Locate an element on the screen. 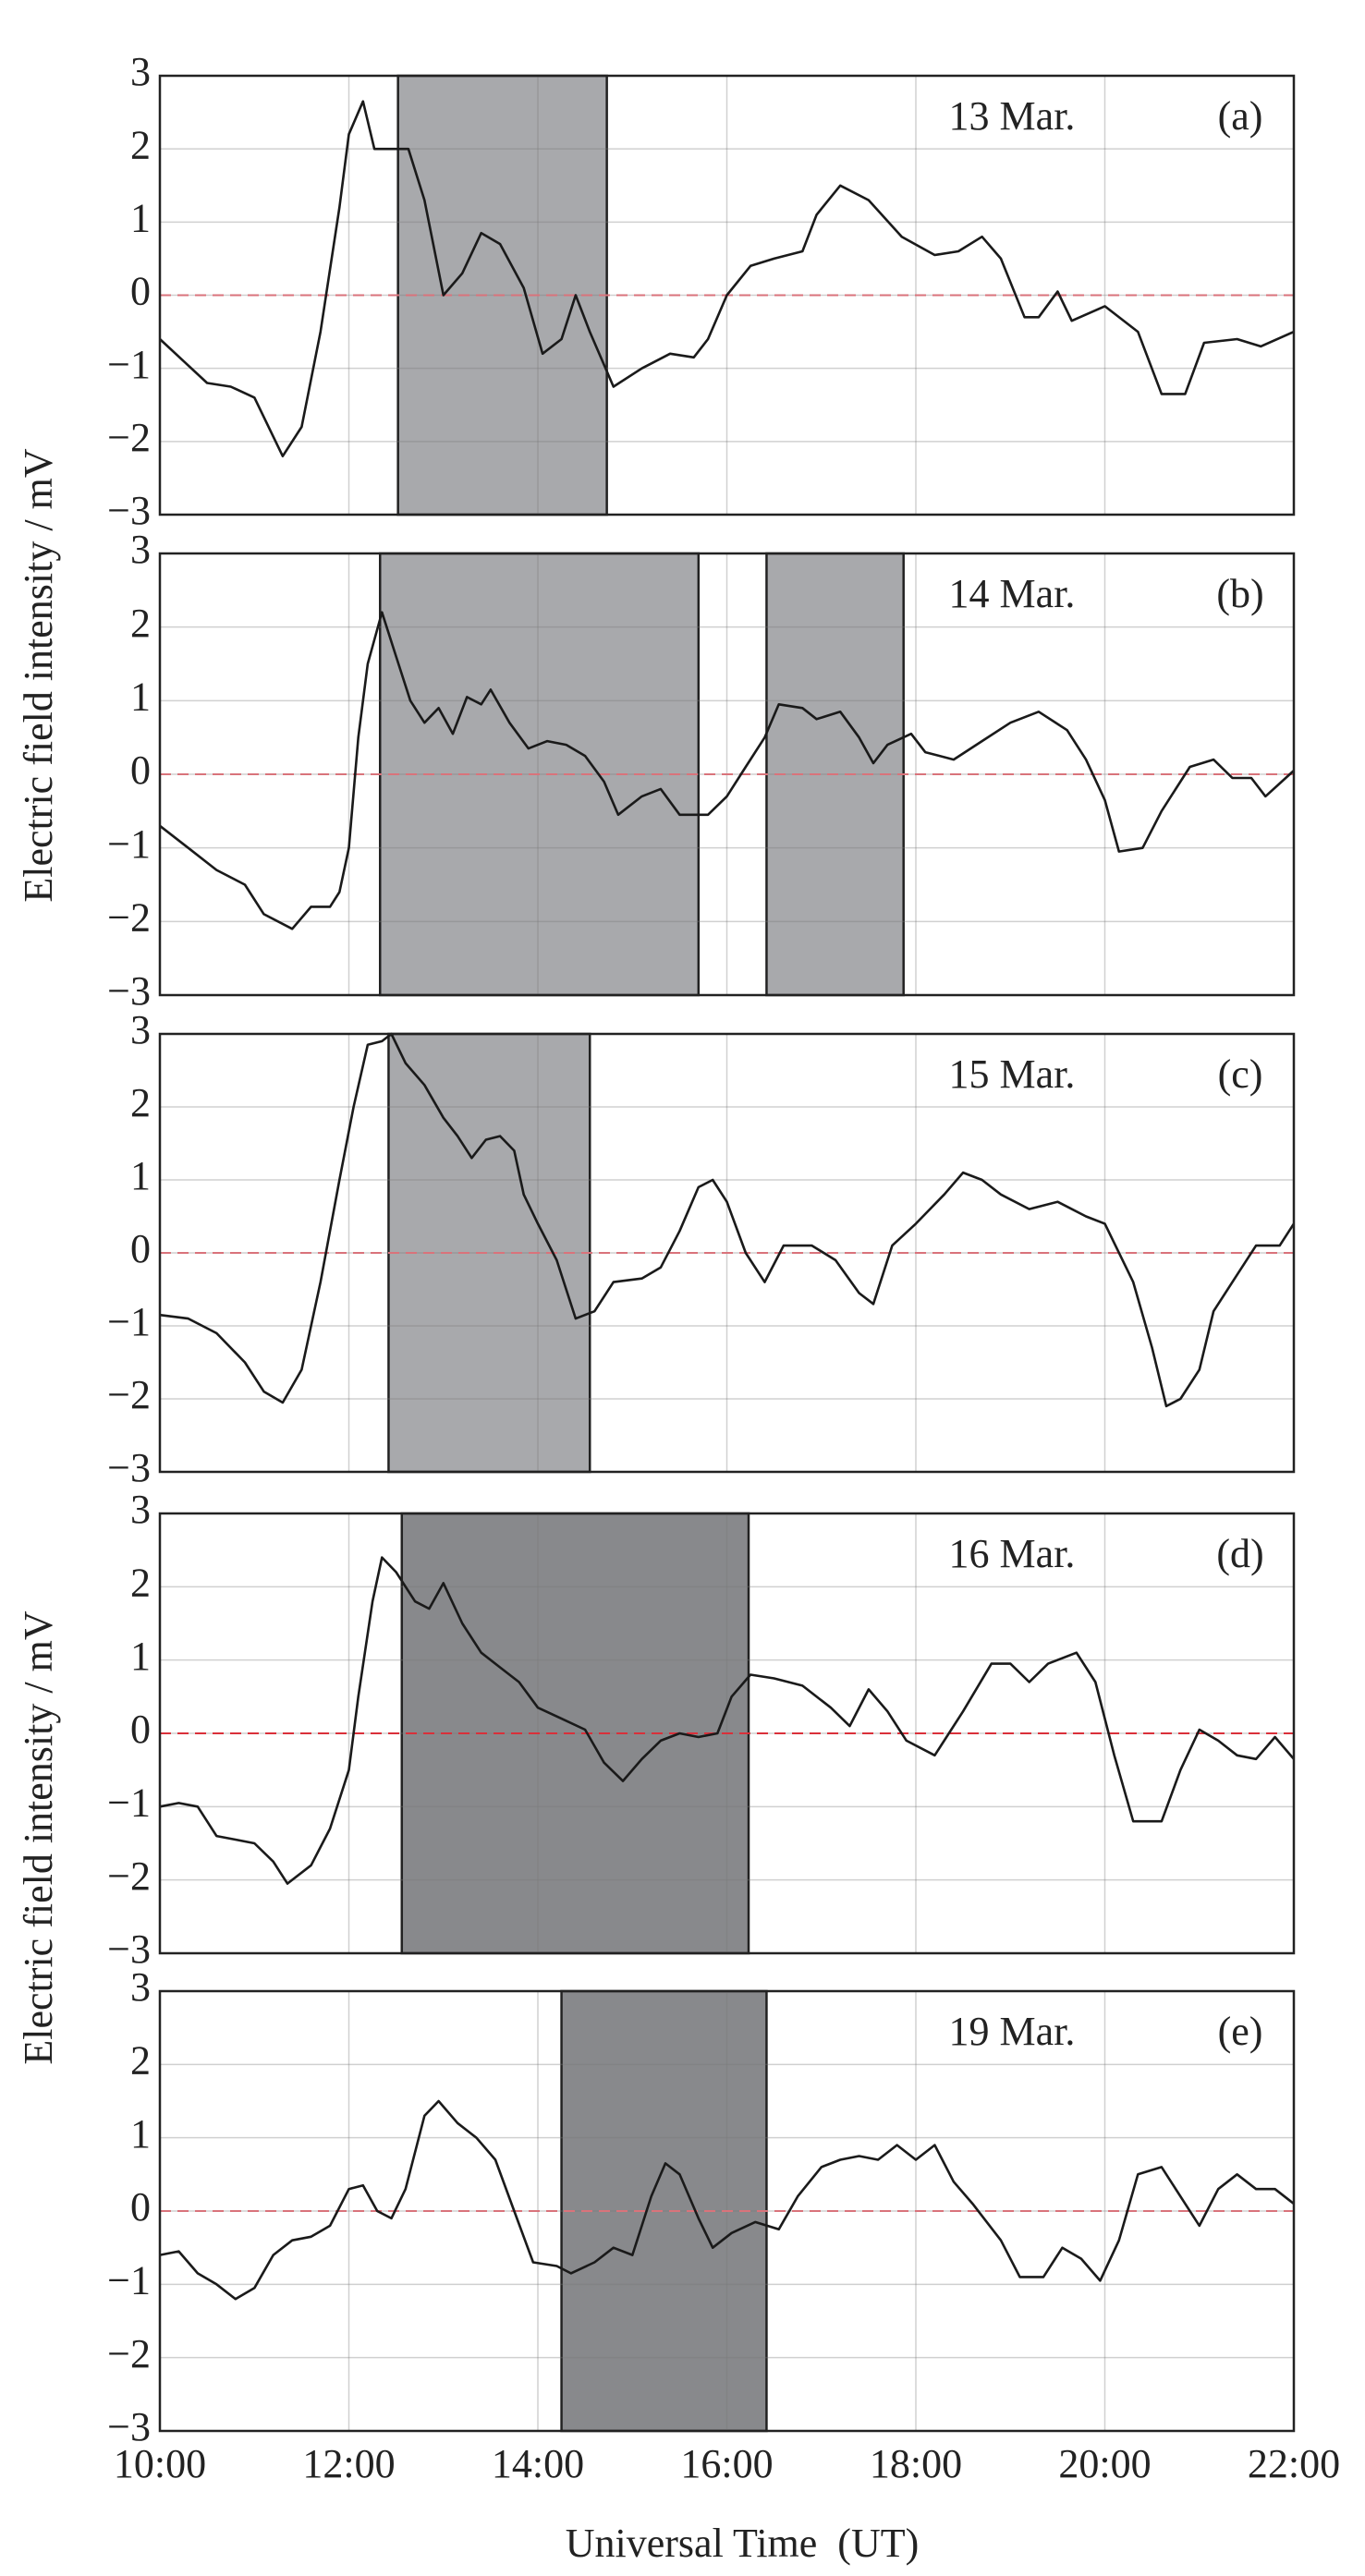 Image resolution: width=1365 pixels, height=2576 pixels. panel-label: (e) is located at coordinates (1240, 2031).